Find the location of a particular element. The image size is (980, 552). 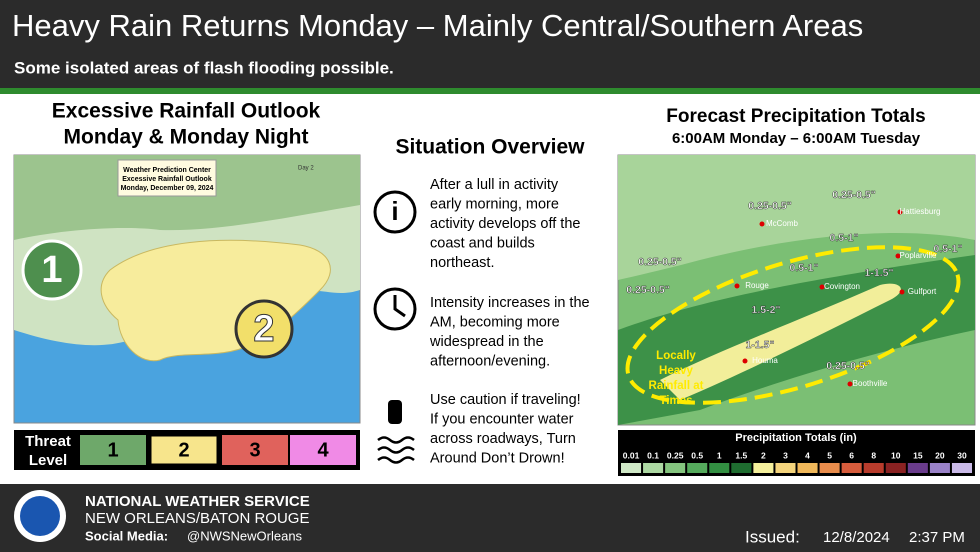

map-box-text: Monday, December 09, 2024 is located at coordinates (167, 188).